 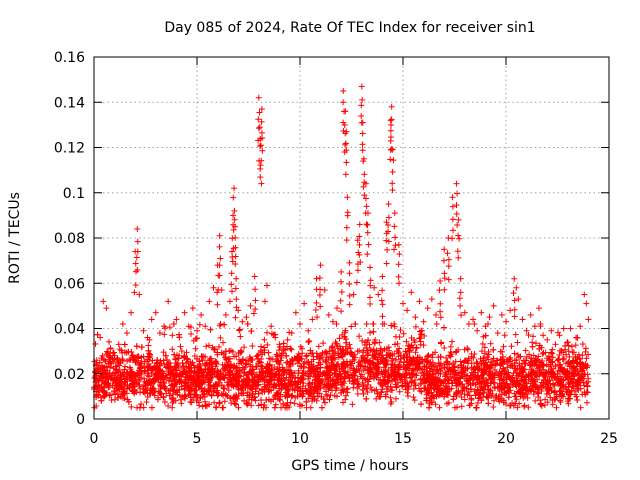 What do you see at coordinates (609, 439) in the screenshot?
I see `x-tick-label: 25` at bounding box center [609, 439].